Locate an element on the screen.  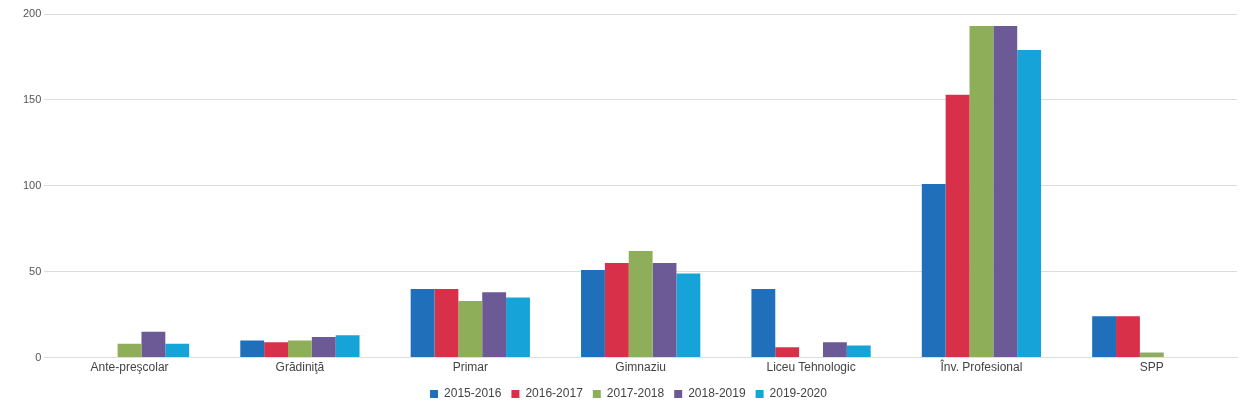
x-tick-label: Primar is located at coordinates (470, 367).